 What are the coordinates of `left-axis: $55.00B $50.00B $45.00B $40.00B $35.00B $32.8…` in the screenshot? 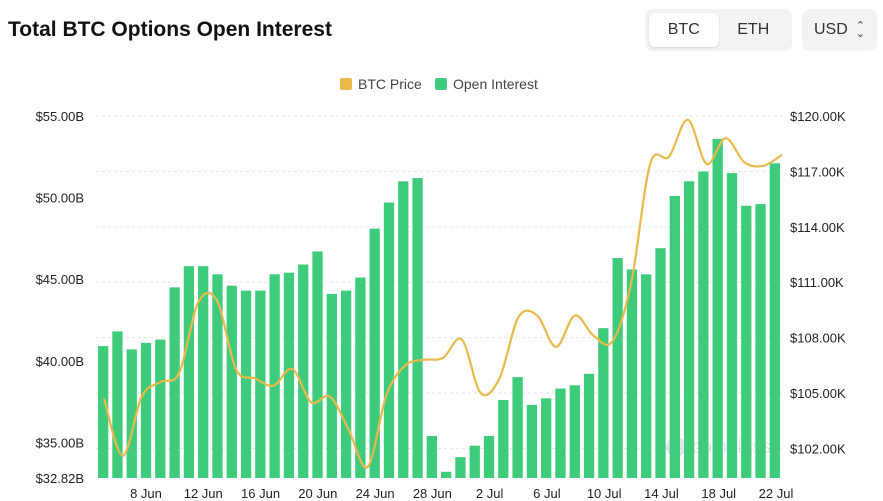 It's located at (60, 297).